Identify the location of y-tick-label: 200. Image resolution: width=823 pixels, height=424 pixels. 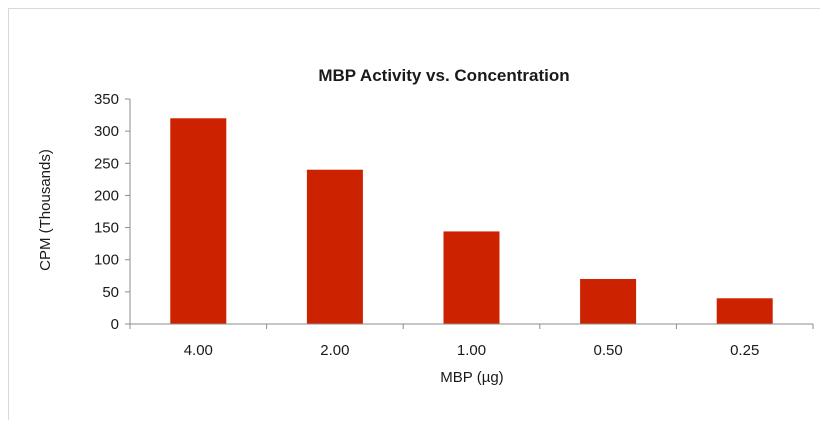
(106, 195).